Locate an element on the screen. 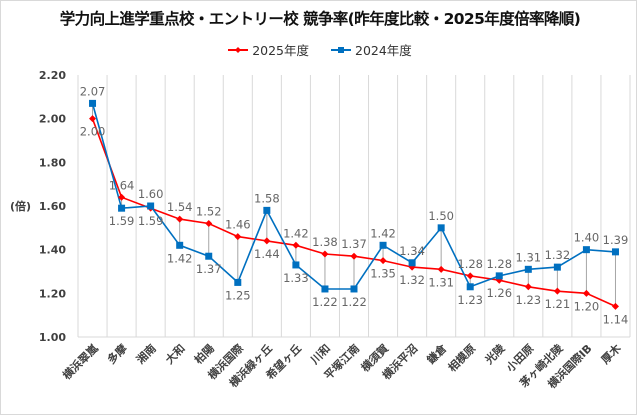 The width and height of the screenshot is (640, 418). data-label-2024: 1.39 is located at coordinates (616, 240).